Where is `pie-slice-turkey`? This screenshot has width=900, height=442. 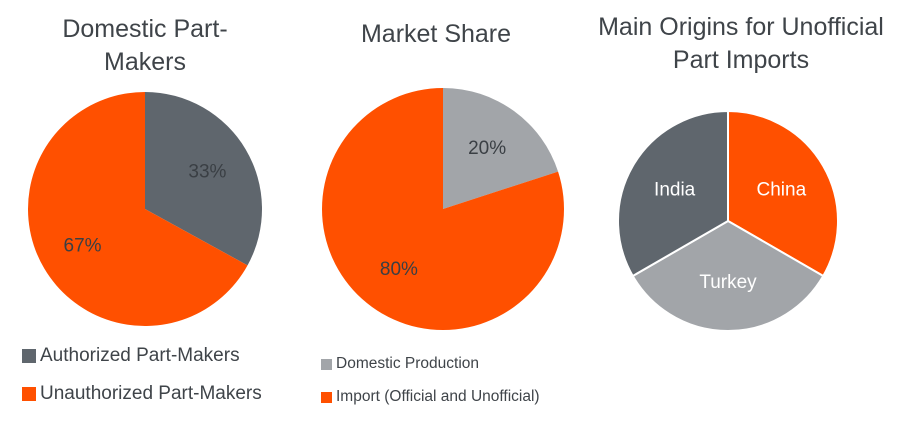 pie-slice-turkey is located at coordinates (728, 276).